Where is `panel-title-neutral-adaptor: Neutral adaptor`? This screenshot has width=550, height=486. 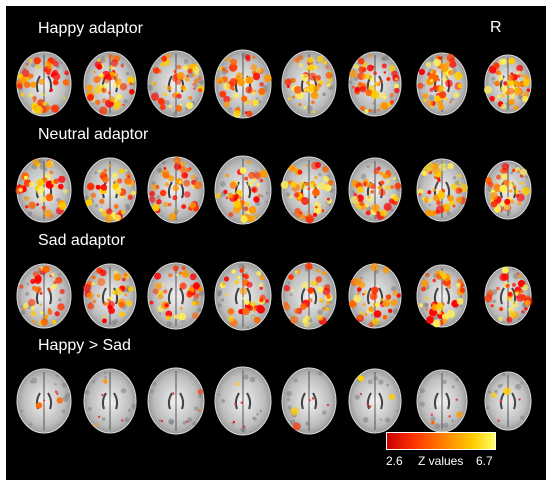
panel-title-neutral-adaptor: Neutral adaptor is located at coordinates (93, 134).